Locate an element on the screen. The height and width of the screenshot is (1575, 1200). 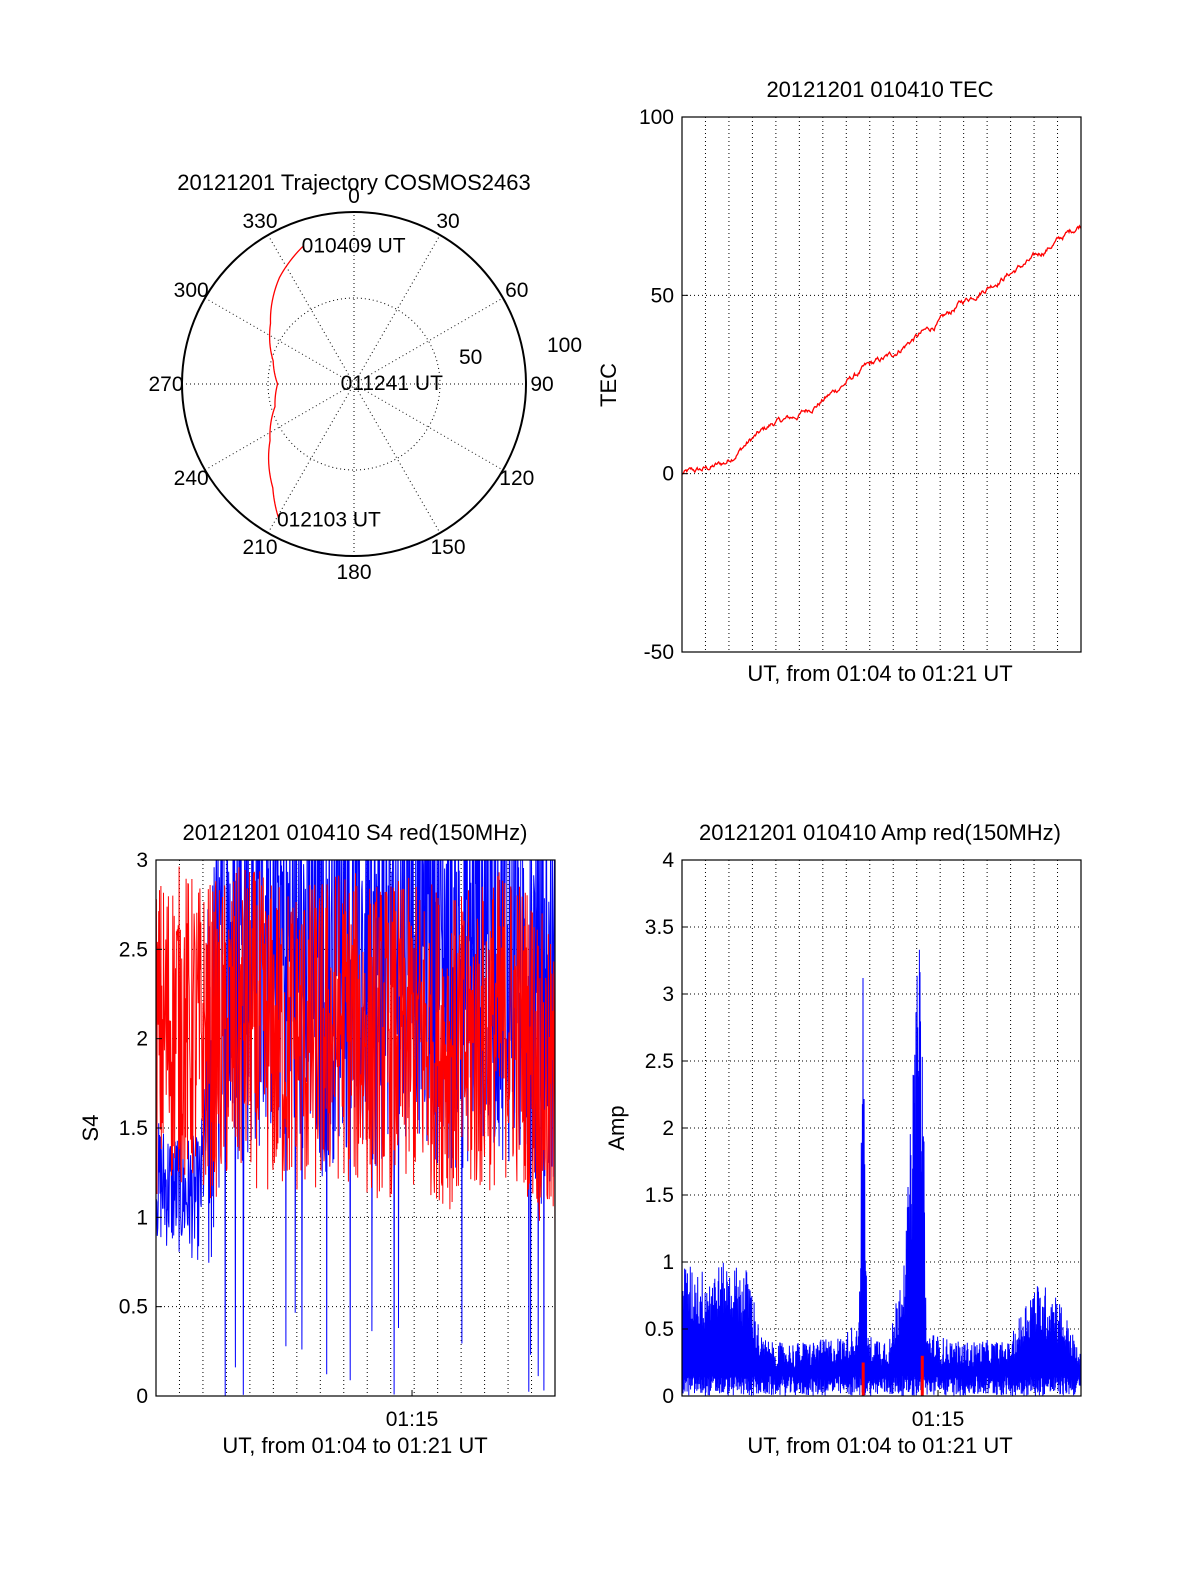
s4-ytick-label: 3 is located at coordinates (142, 860).